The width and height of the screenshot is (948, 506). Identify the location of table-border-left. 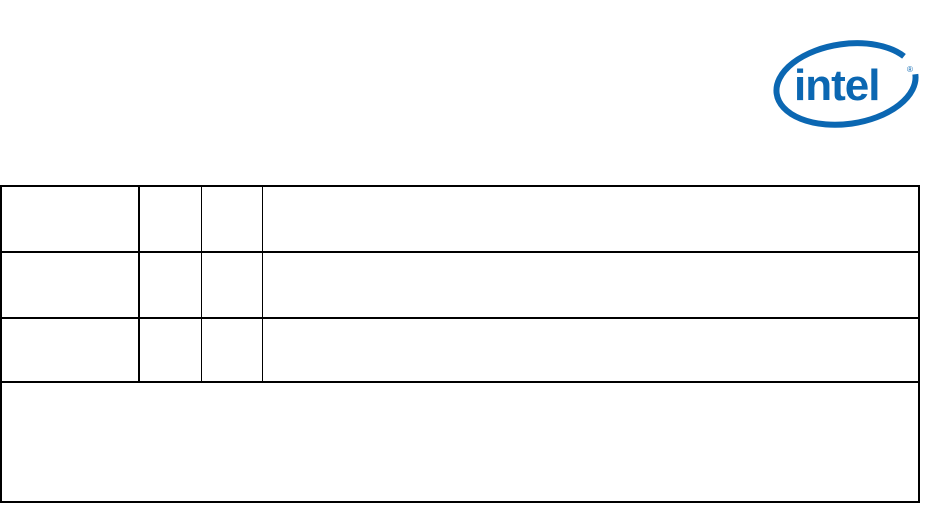
(1, 343).